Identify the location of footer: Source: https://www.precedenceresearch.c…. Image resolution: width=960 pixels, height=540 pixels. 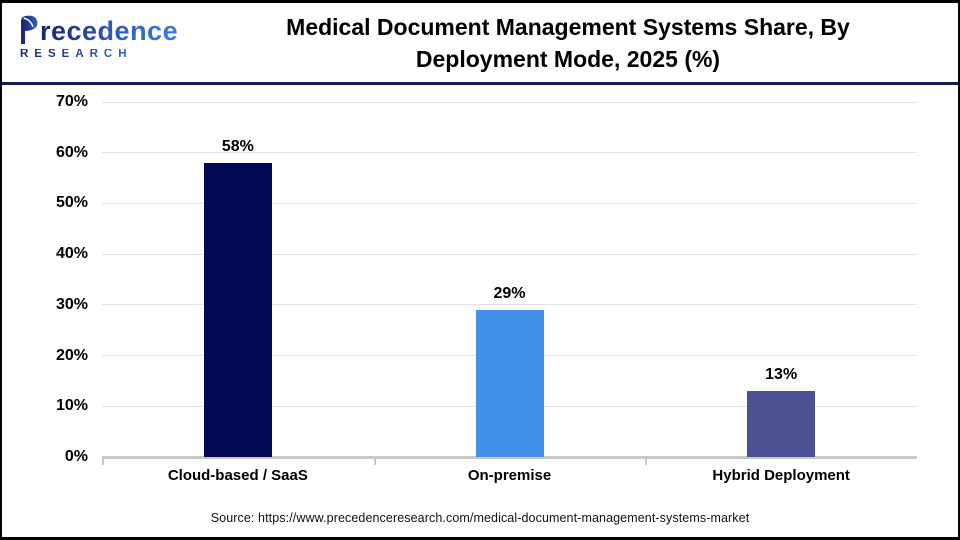
(480, 518).